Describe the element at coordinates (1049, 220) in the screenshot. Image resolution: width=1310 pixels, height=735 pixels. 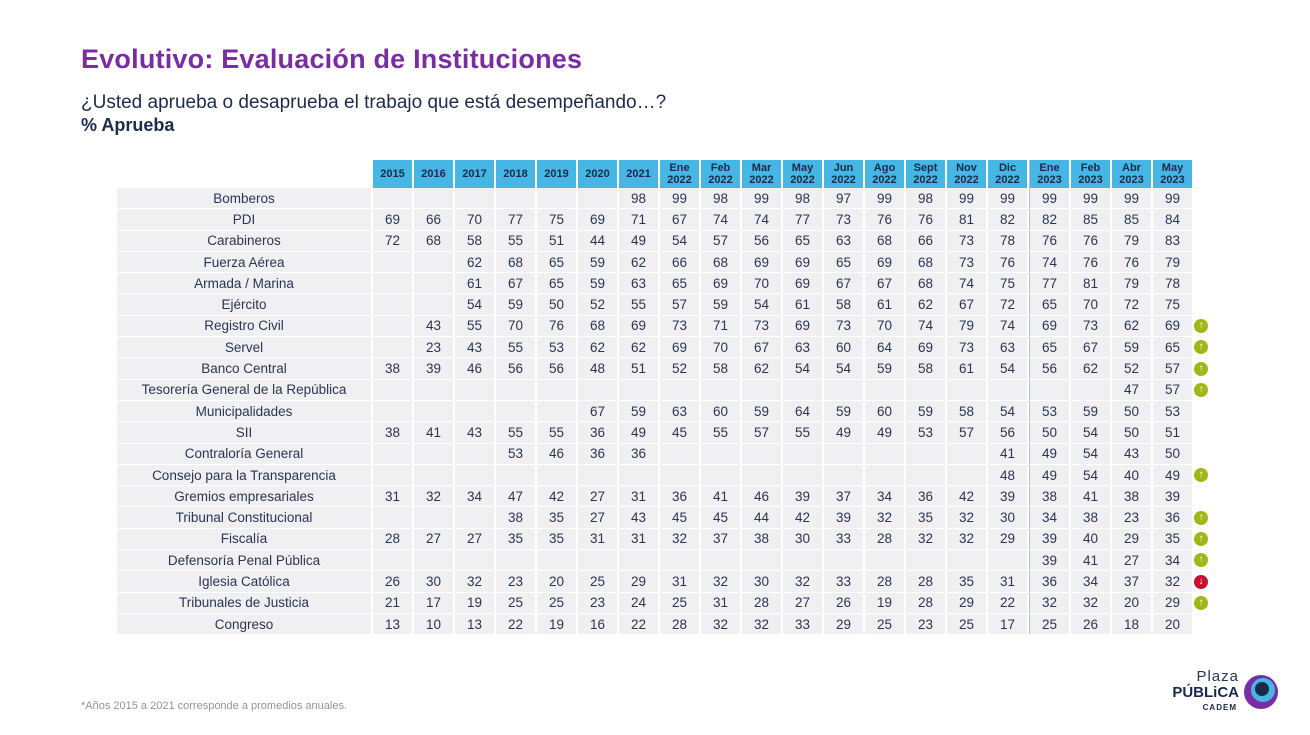
I see `value-cell: 82` at that location.